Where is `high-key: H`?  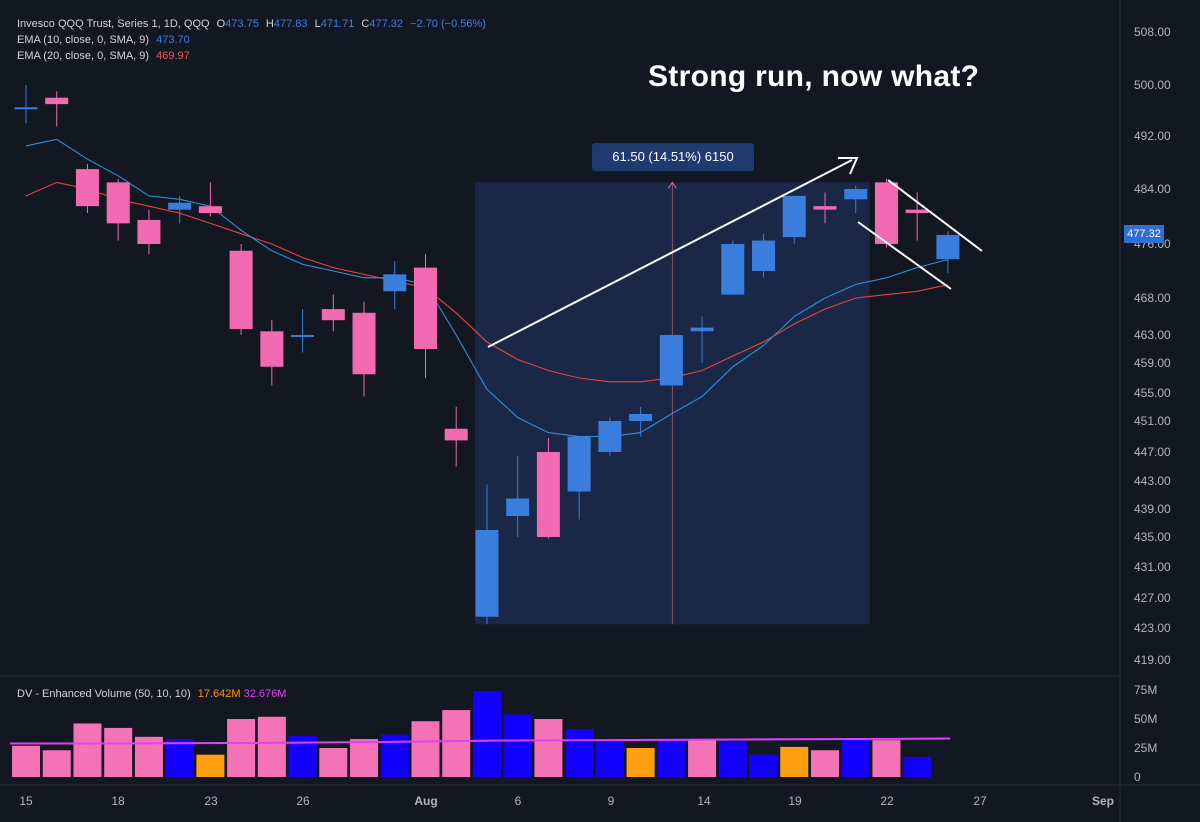
high-key: H is located at coordinates (269, 24).